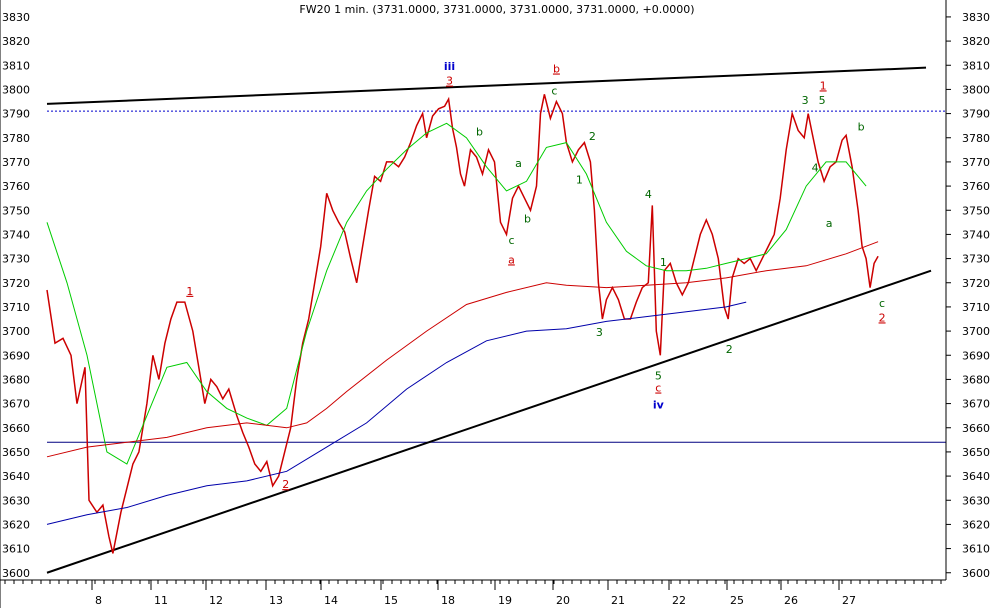  What do you see at coordinates (331, 600) in the screenshot?
I see `x-tick-label: 14` at bounding box center [331, 600].